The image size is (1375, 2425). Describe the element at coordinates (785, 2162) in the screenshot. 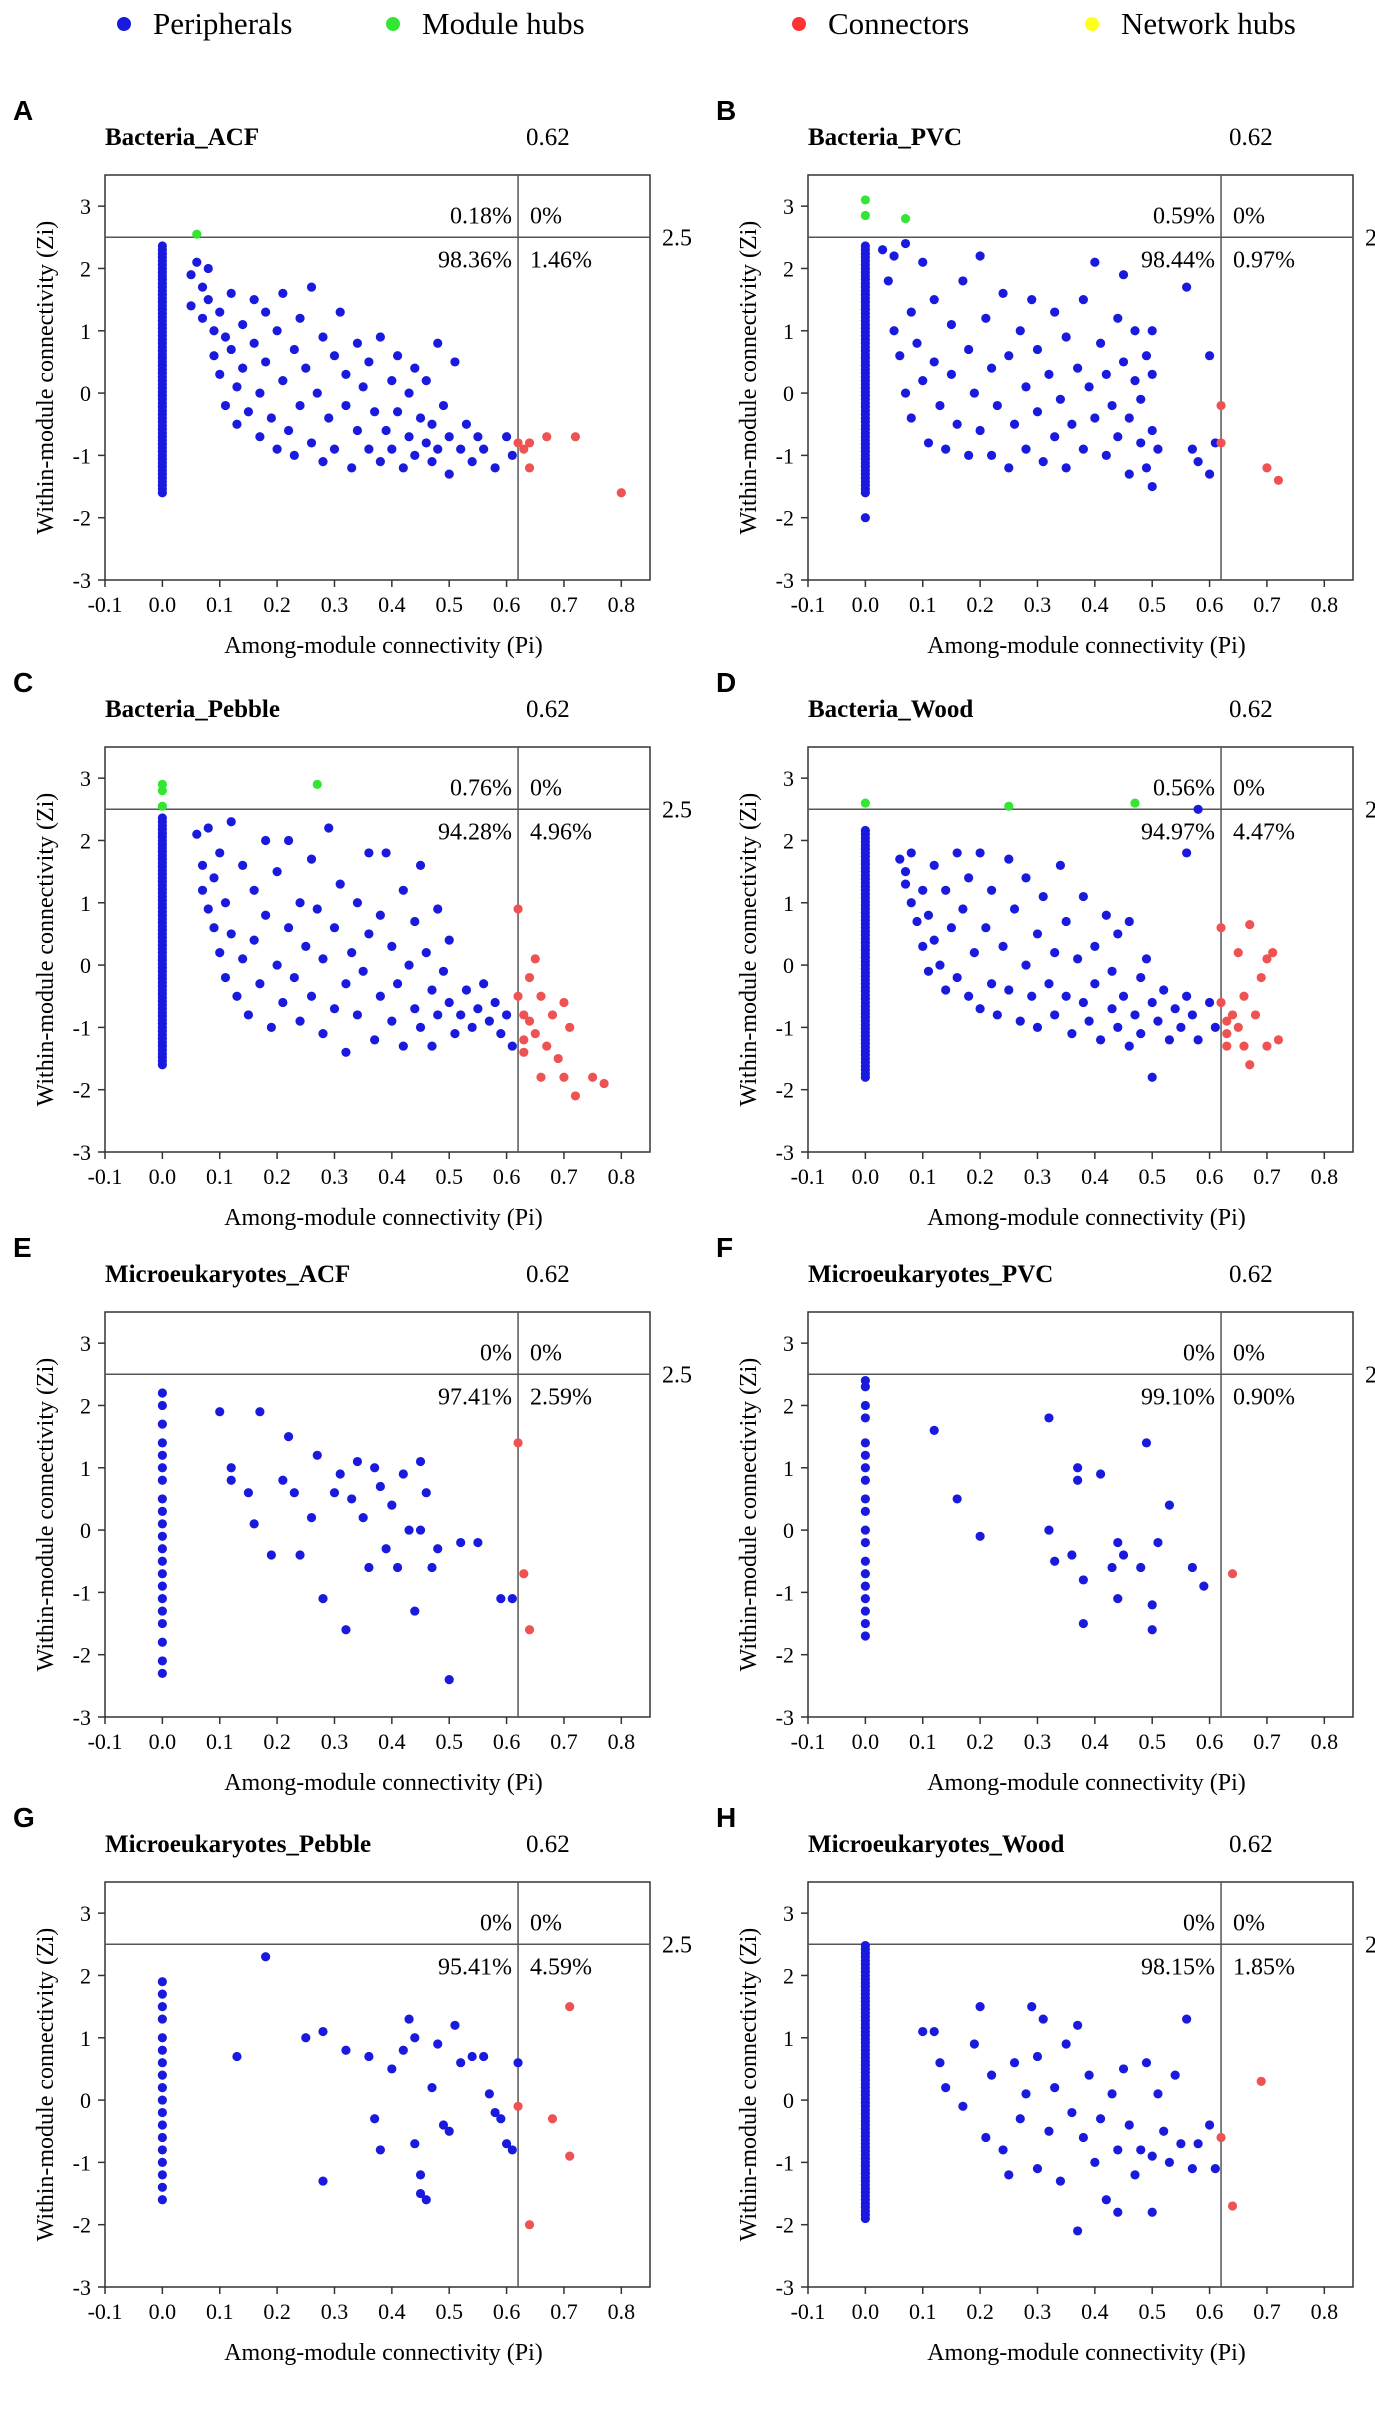

I see `y-tick-label: -1` at that location.